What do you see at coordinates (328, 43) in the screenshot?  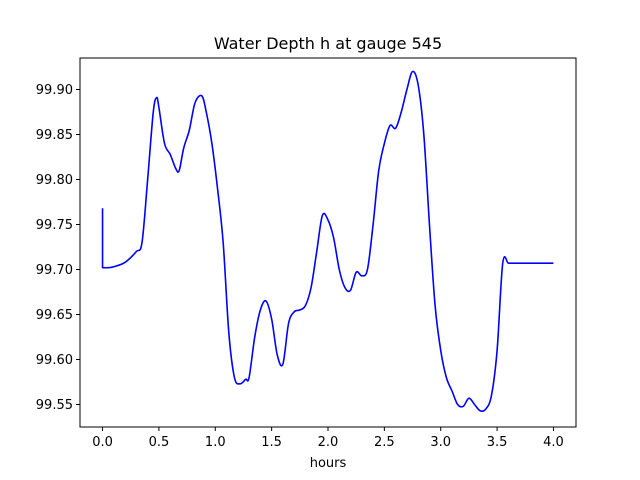 I see `chart-title: Water Depth h at gauge 545` at bounding box center [328, 43].